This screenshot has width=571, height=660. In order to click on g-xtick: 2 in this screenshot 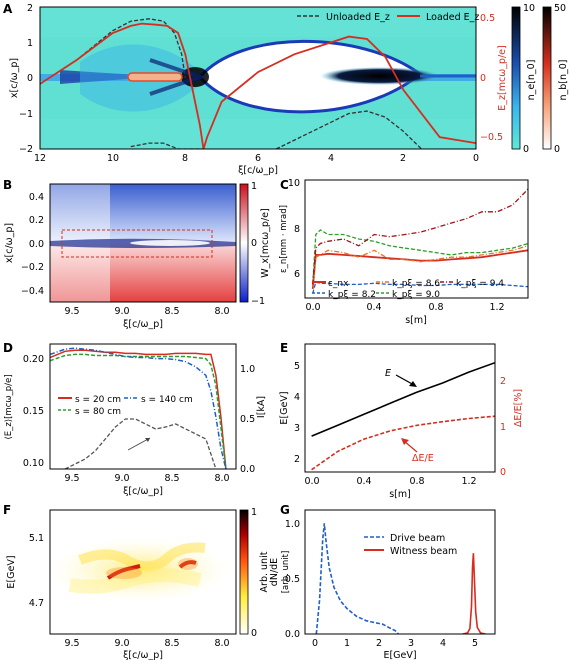, I will do `click(379, 643)`.